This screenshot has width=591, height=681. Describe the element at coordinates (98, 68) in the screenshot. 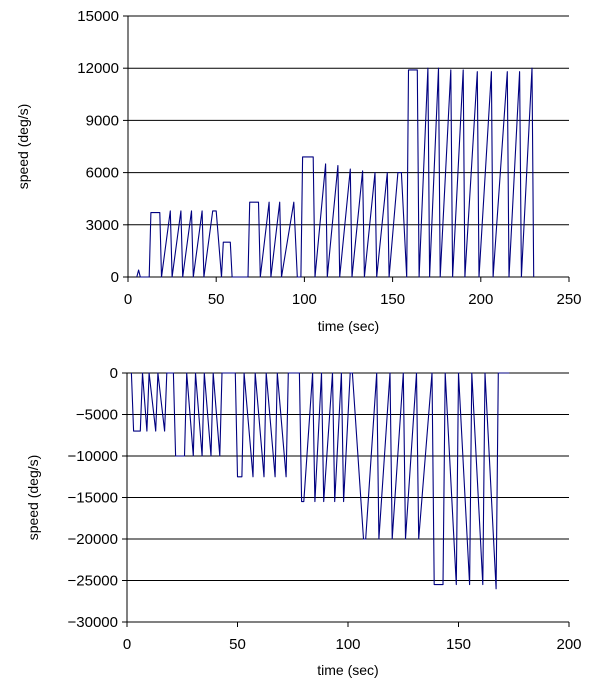

I see `y-tick-label: 12000` at that location.